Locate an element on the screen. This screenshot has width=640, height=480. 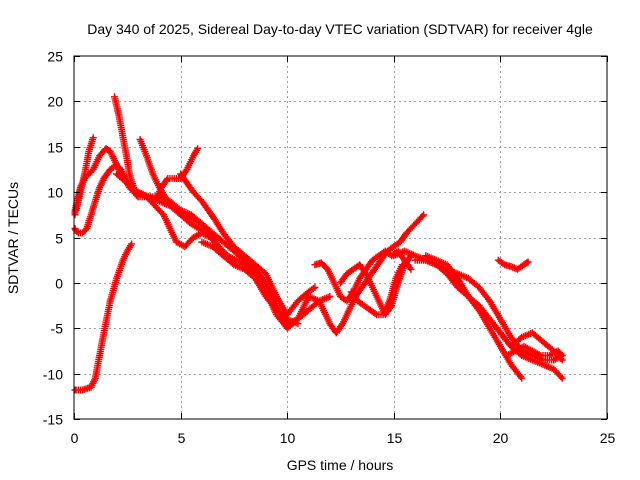
x-tick-label: 20 is located at coordinates (501, 438).